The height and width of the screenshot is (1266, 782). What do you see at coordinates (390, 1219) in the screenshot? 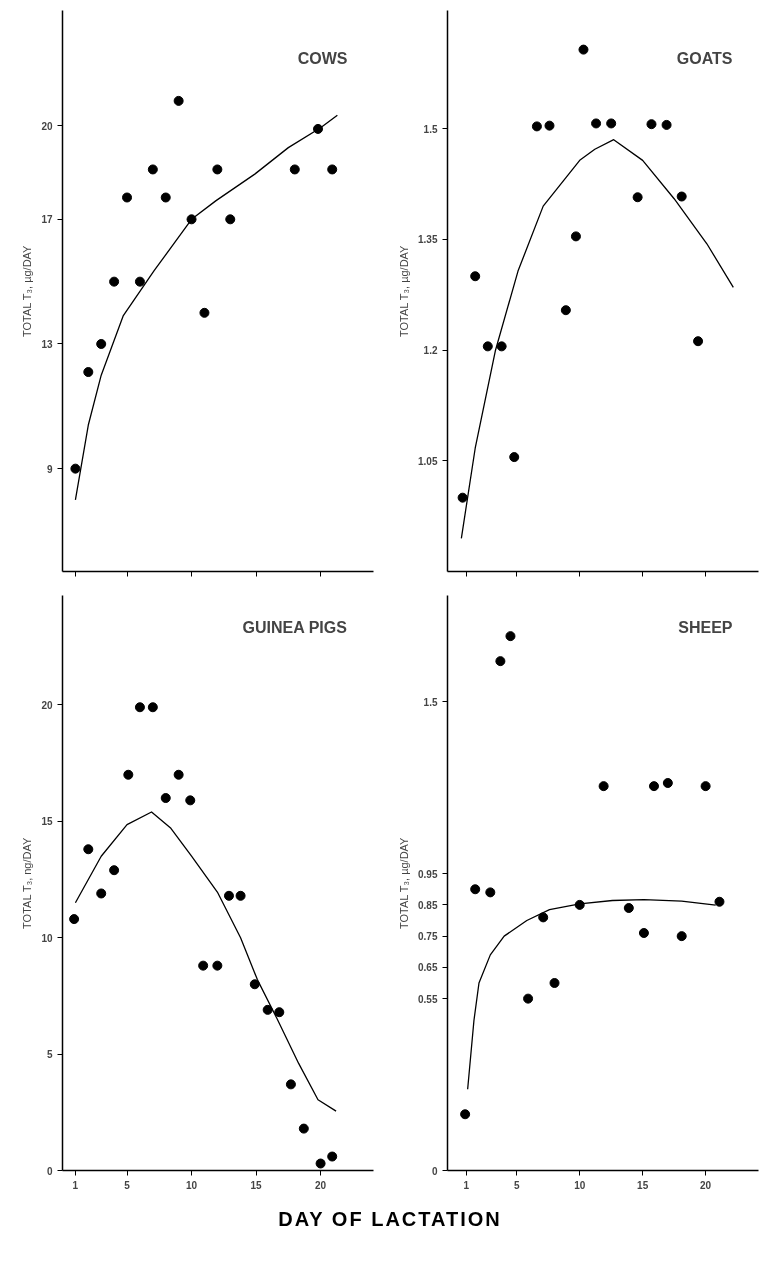
I see `x-axis-title: DAY OF LACTATION` at bounding box center [390, 1219].